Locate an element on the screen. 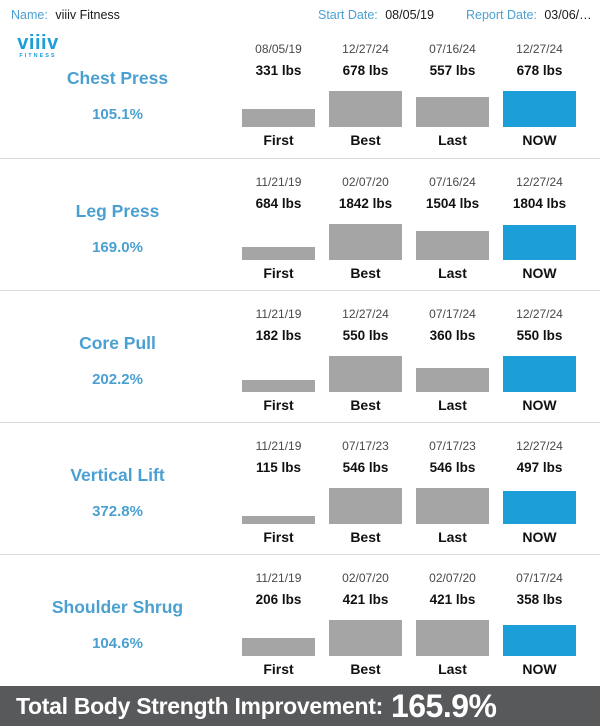 The image size is (600, 726). chart-column-now: 12/27/24 678 lbs NOW is located at coordinates (539, 92).